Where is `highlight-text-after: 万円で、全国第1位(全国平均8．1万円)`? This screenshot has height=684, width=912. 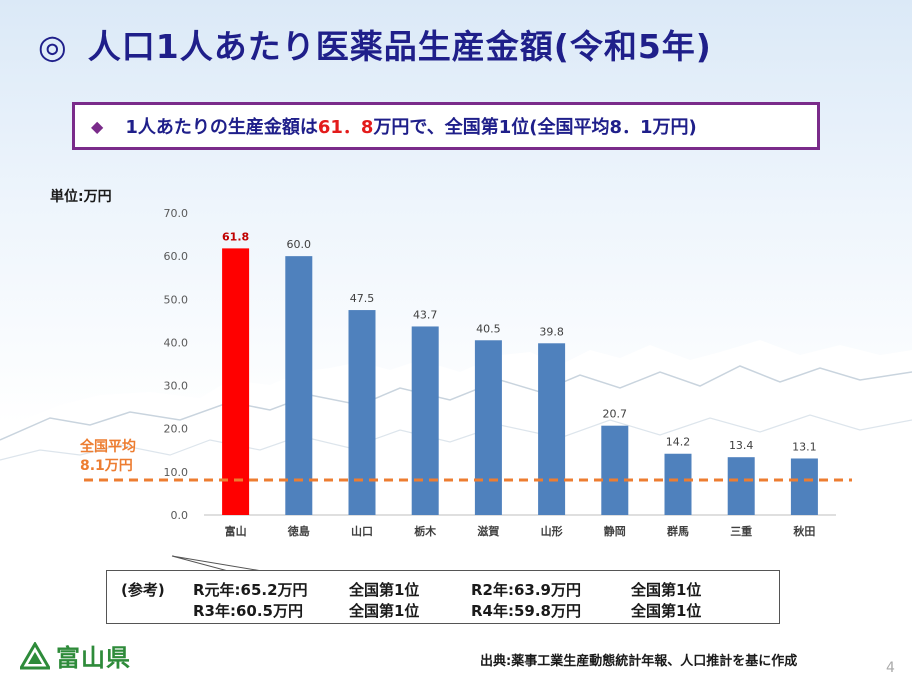 highlight-text-after: 万円で、全国第1位(全国平均8．1万円) is located at coordinates (535, 127).